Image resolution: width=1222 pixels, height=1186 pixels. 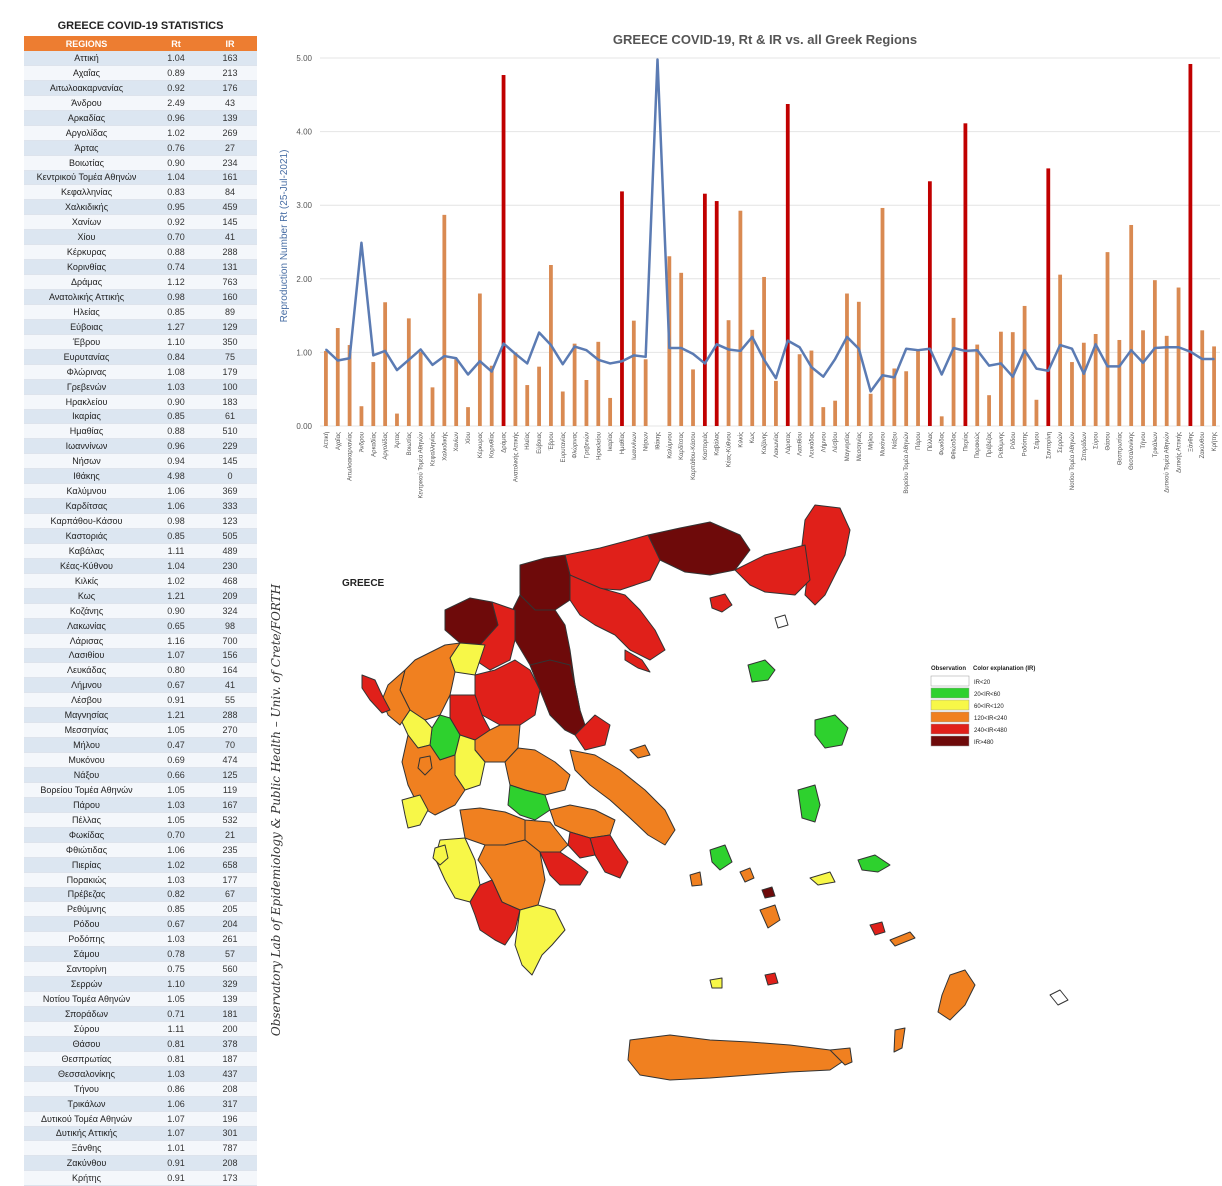 What do you see at coordinates (86, 880) in the screenshot?
I see `region-name: Πορακιώς` at bounding box center [86, 880].